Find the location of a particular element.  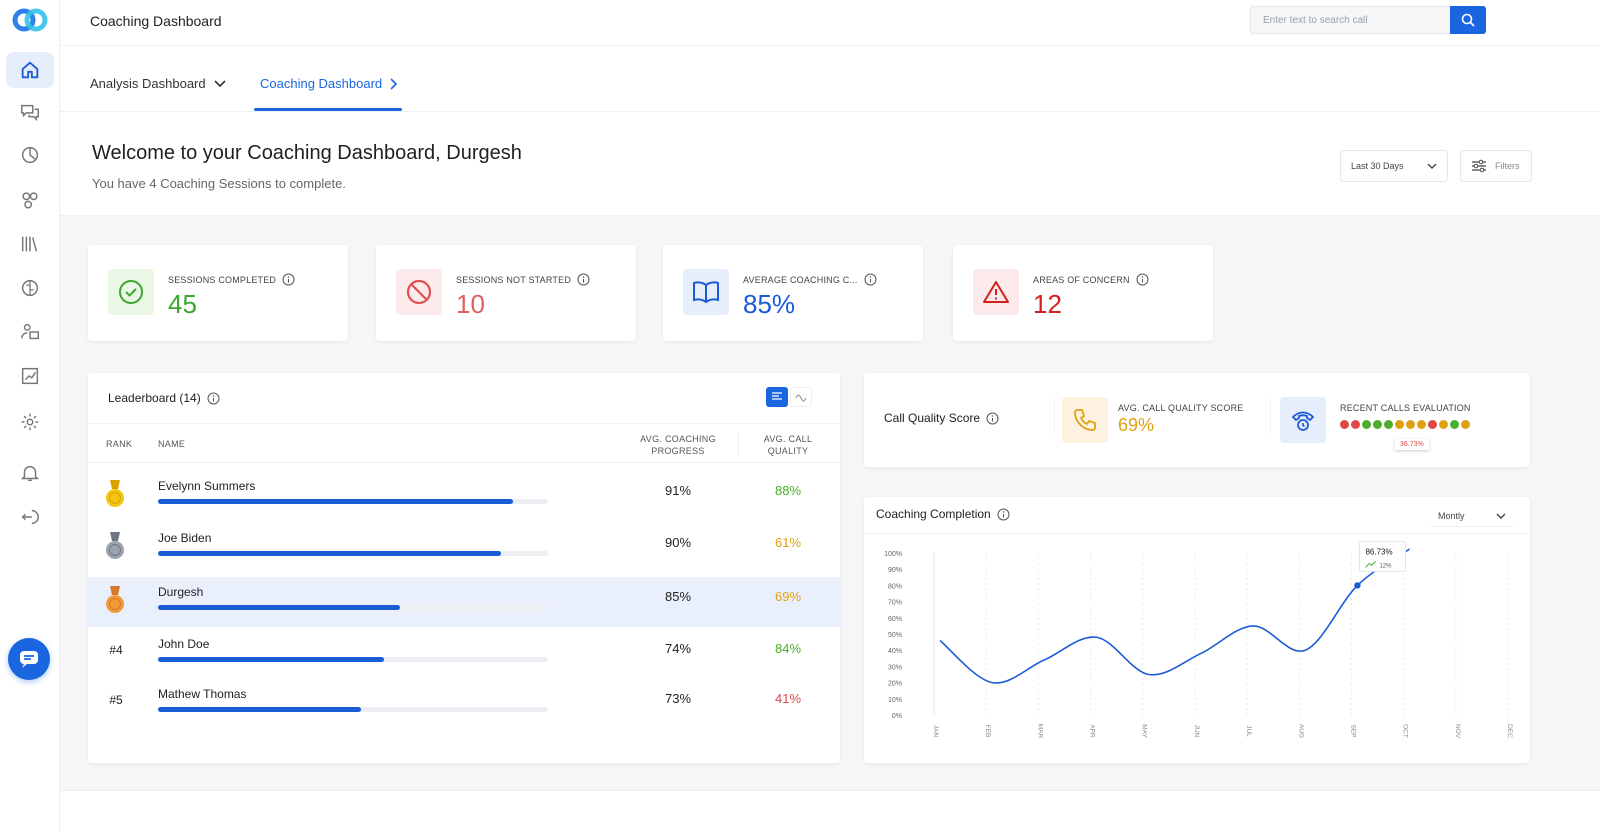

x-tick-label: APR is located at coordinates (1092, 731).